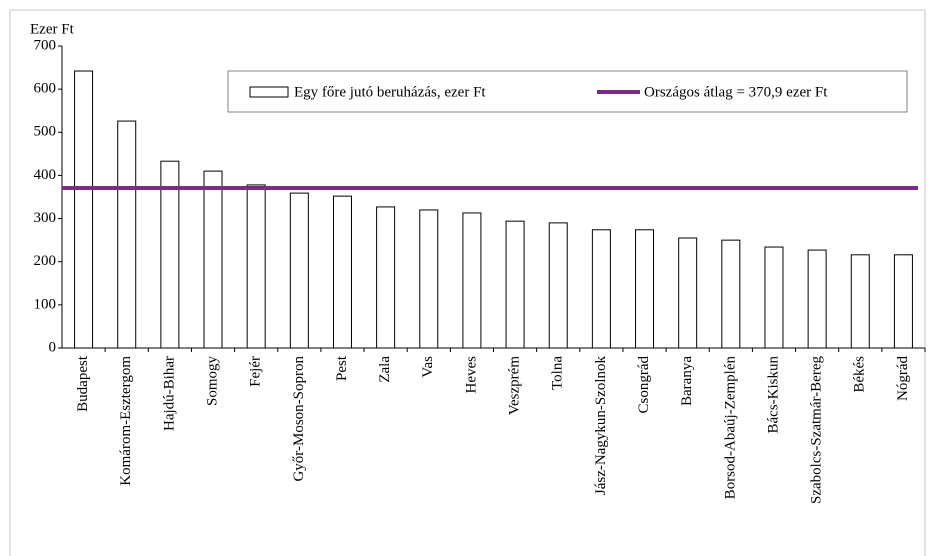  What do you see at coordinates (471, 375) in the screenshot?
I see `x-tick-label: Heves` at bounding box center [471, 375].